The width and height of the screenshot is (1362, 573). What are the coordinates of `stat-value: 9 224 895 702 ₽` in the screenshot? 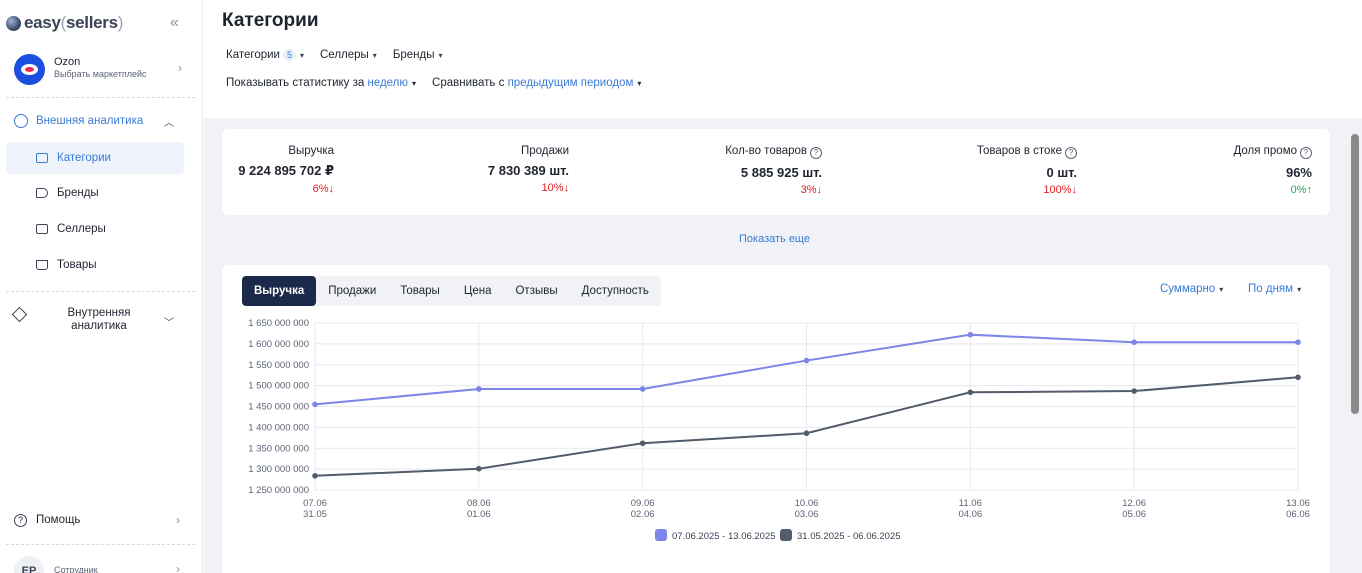 It's located at (286, 170).